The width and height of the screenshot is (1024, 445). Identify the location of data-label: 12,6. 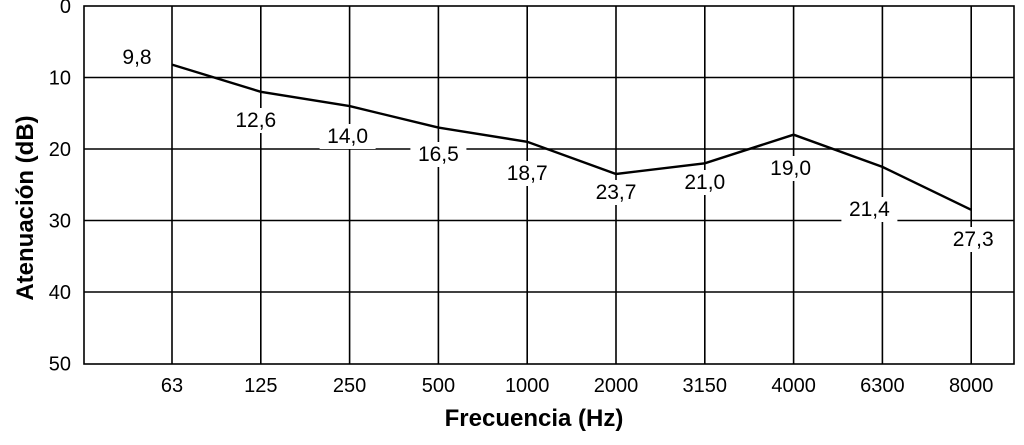
(255, 120).